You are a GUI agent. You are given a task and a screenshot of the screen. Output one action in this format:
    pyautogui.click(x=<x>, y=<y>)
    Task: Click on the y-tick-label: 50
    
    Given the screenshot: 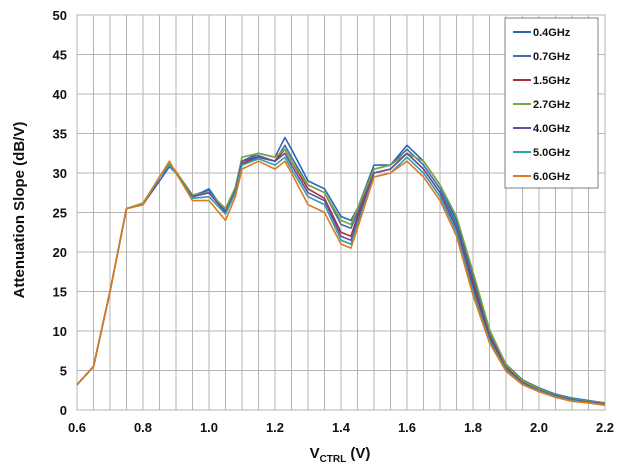 What is the action you would take?
    pyautogui.click(x=60, y=15)
    